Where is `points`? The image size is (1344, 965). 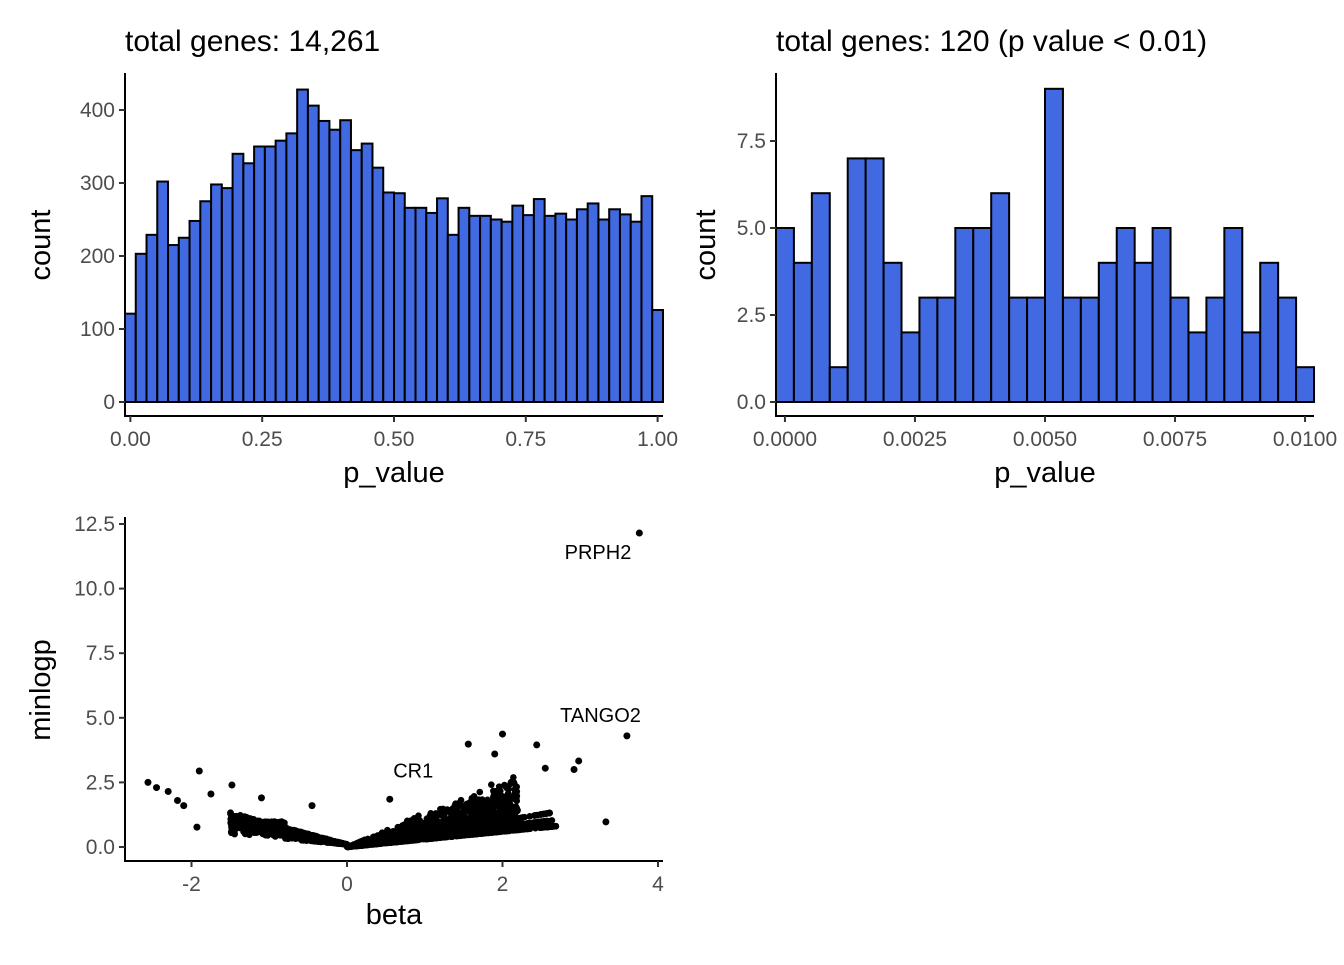
points is located at coordinates (393, 690).